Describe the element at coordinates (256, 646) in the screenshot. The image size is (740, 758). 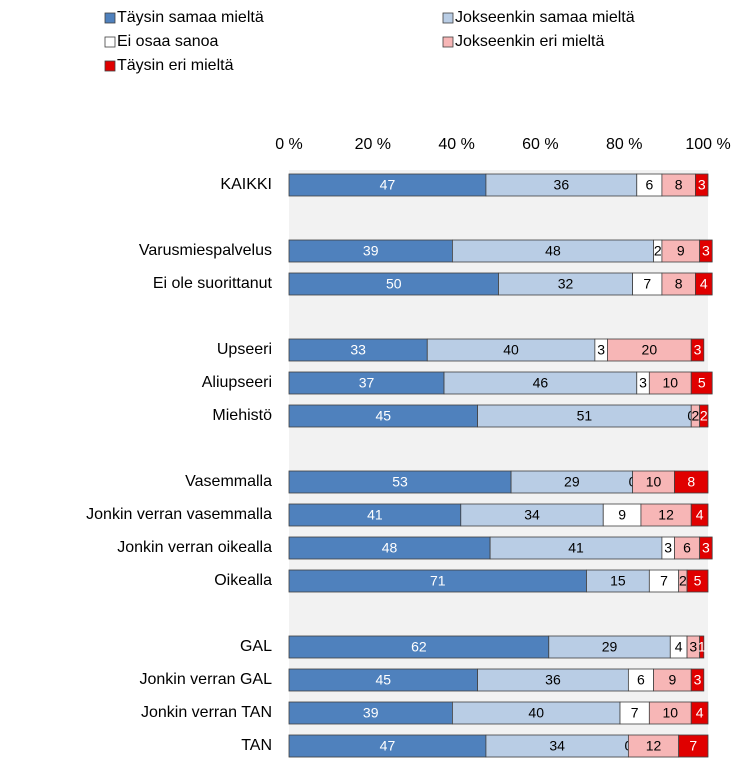
I see `y-tick-label: GAL` at that location.